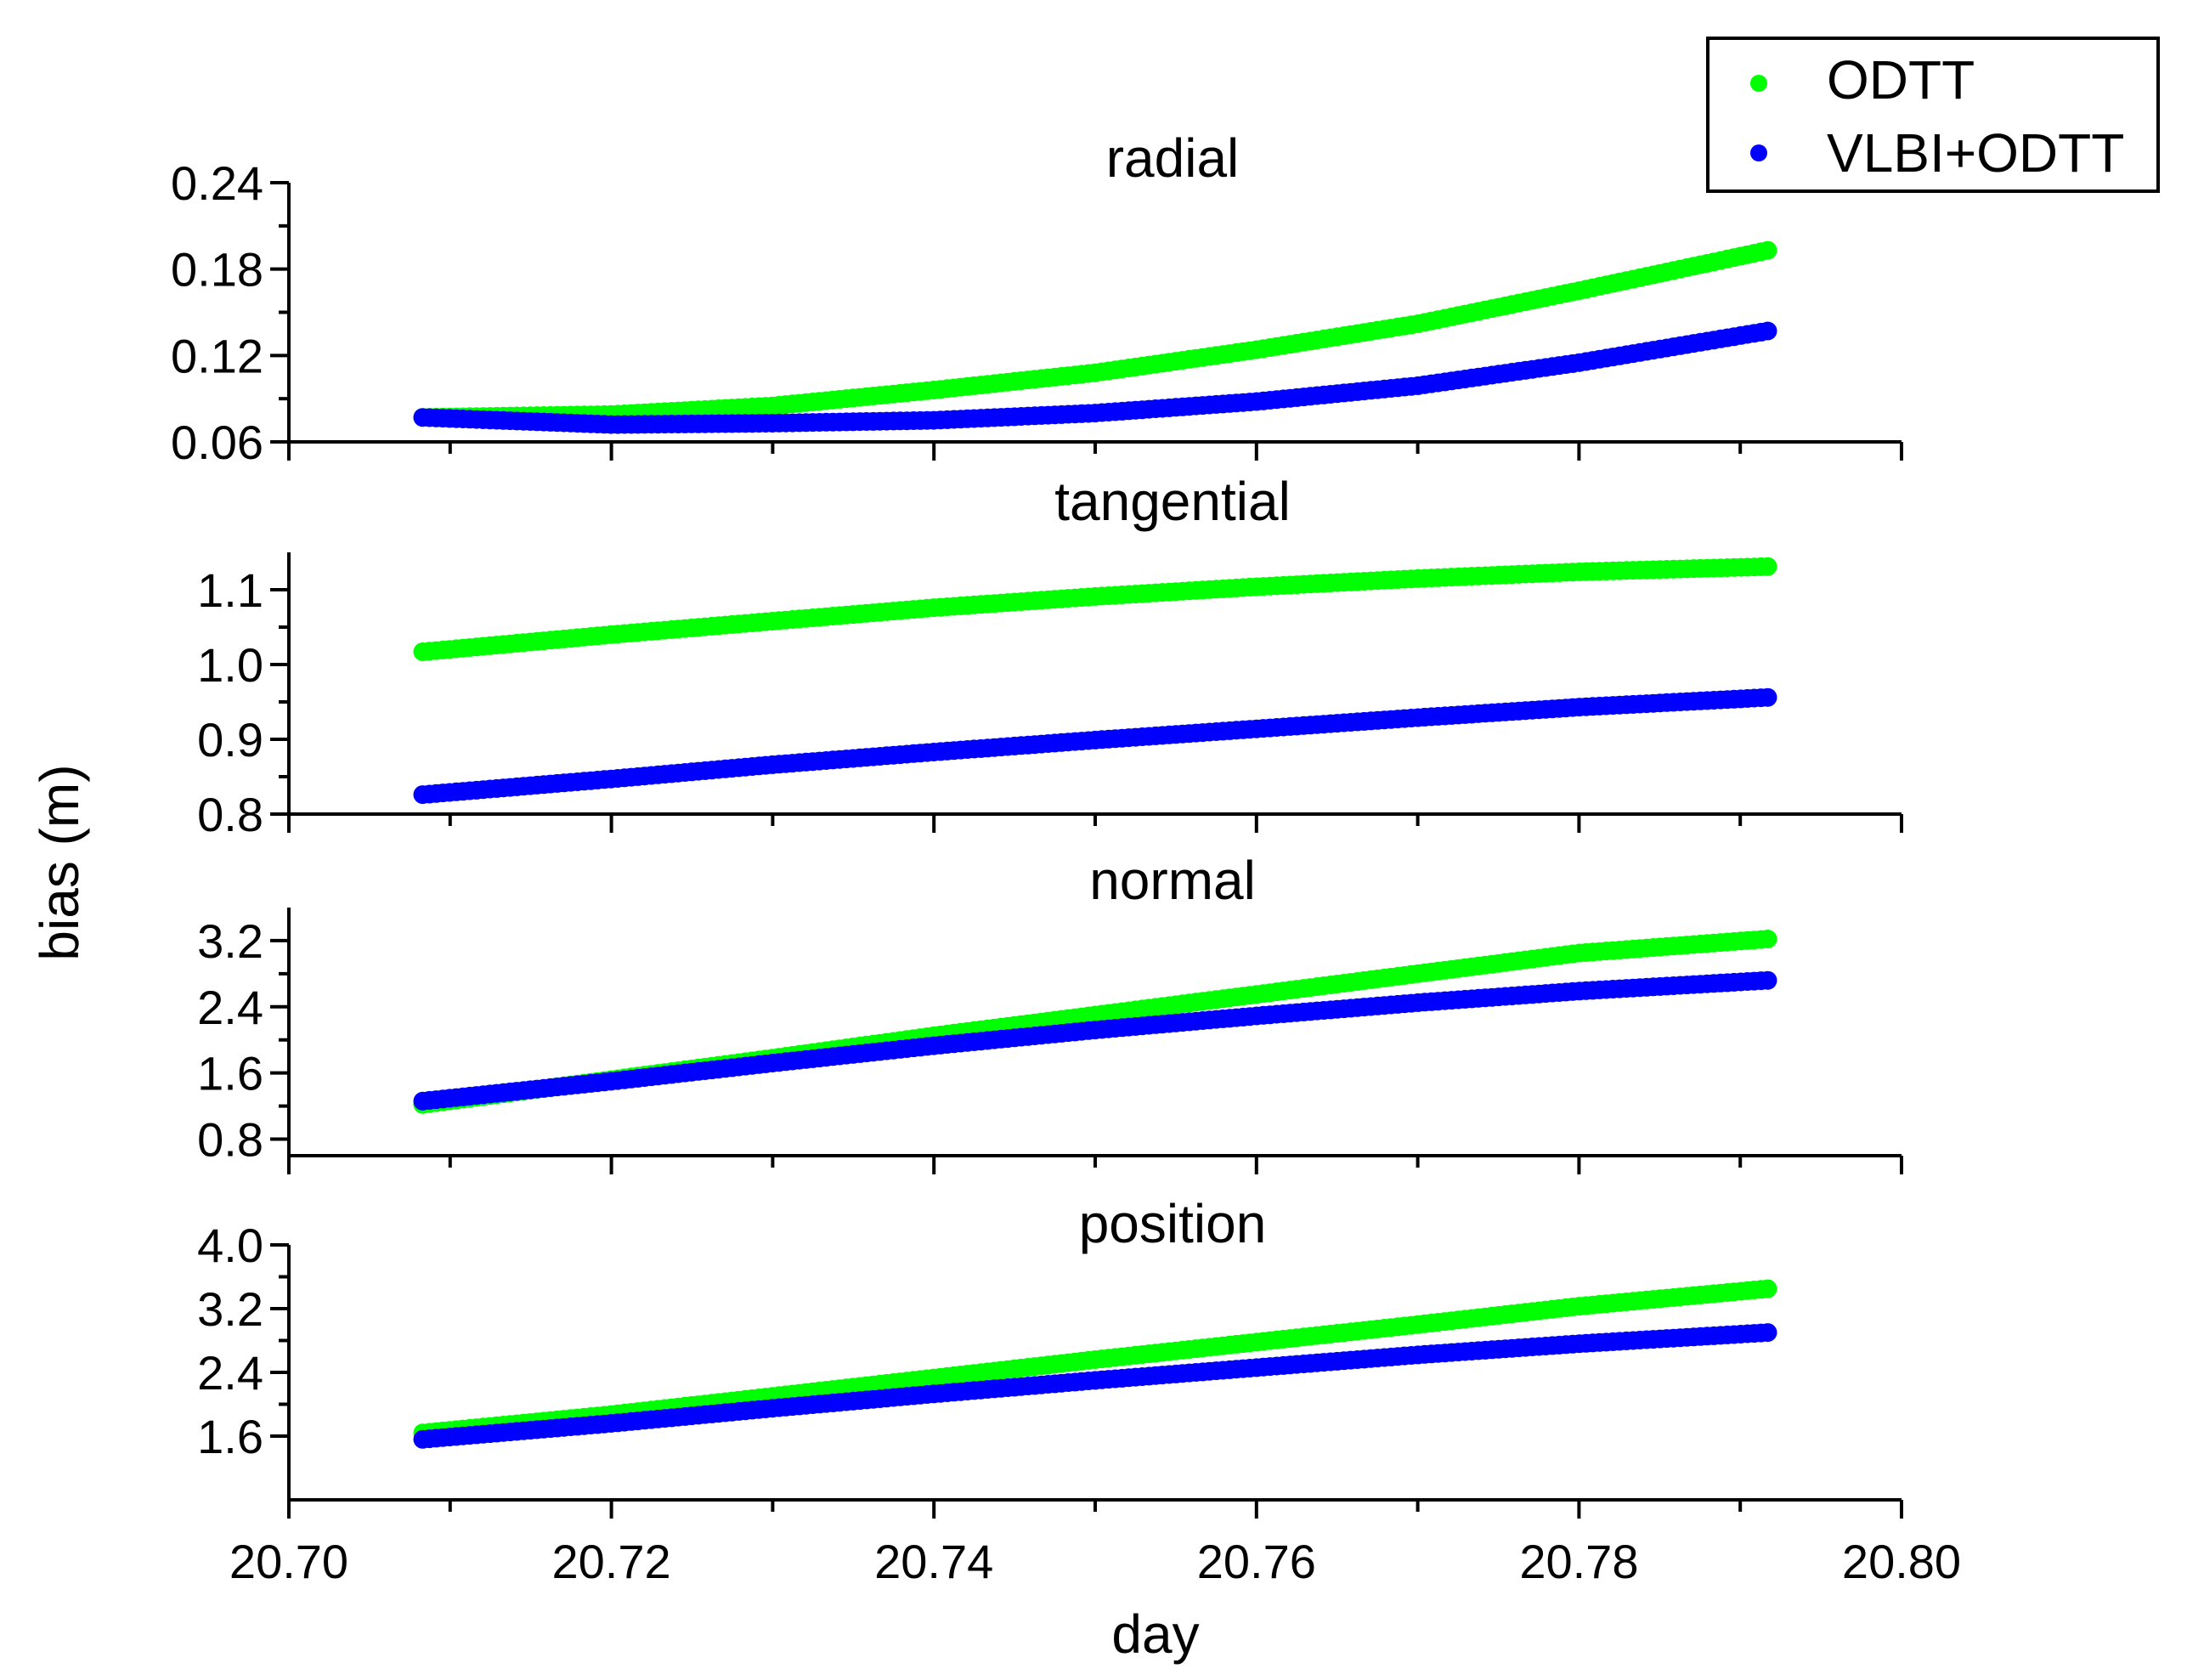 This screenshot has height=1680, width=2187. I want to click on panel-title: radial, so click(1173, 158).